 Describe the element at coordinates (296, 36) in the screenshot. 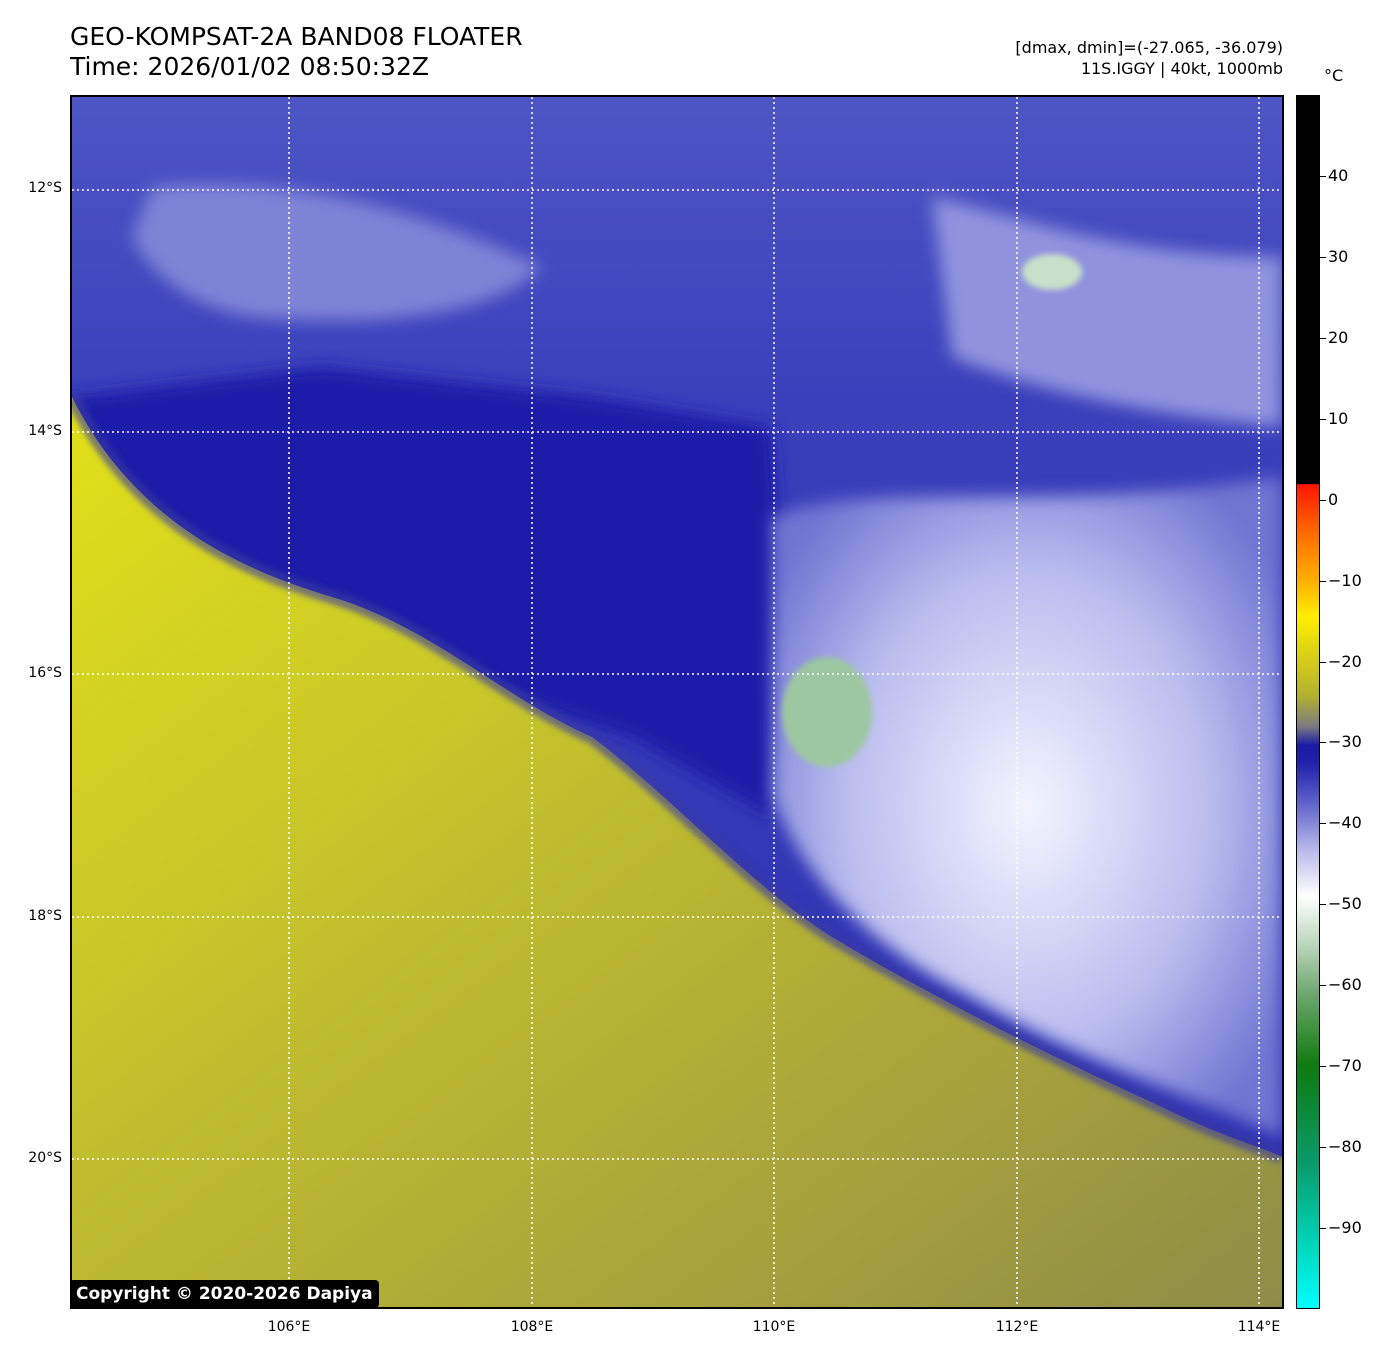

I see `product-title: GEO-KOMPSAT-2A BAND08 FLOATER` at that location.